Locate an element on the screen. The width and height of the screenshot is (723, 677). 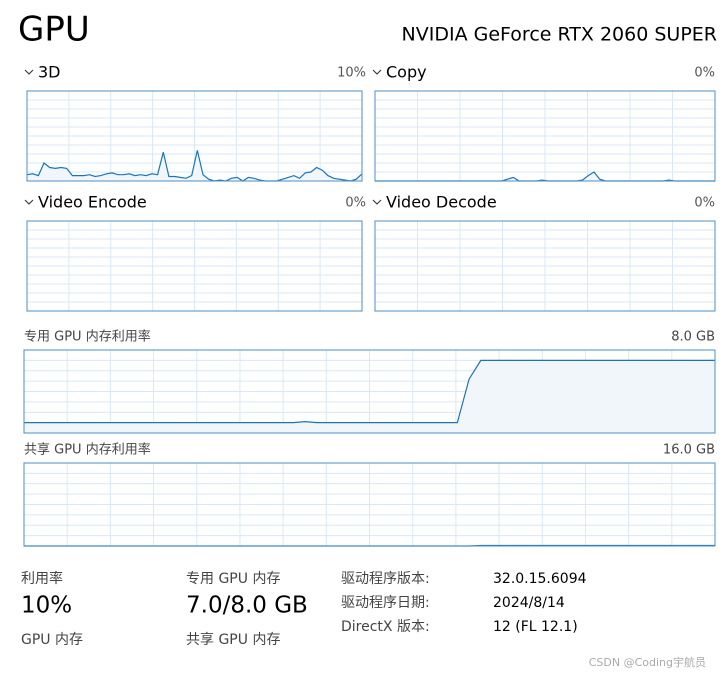
graph-label: Video Encode is located at coordinates (92, 202).